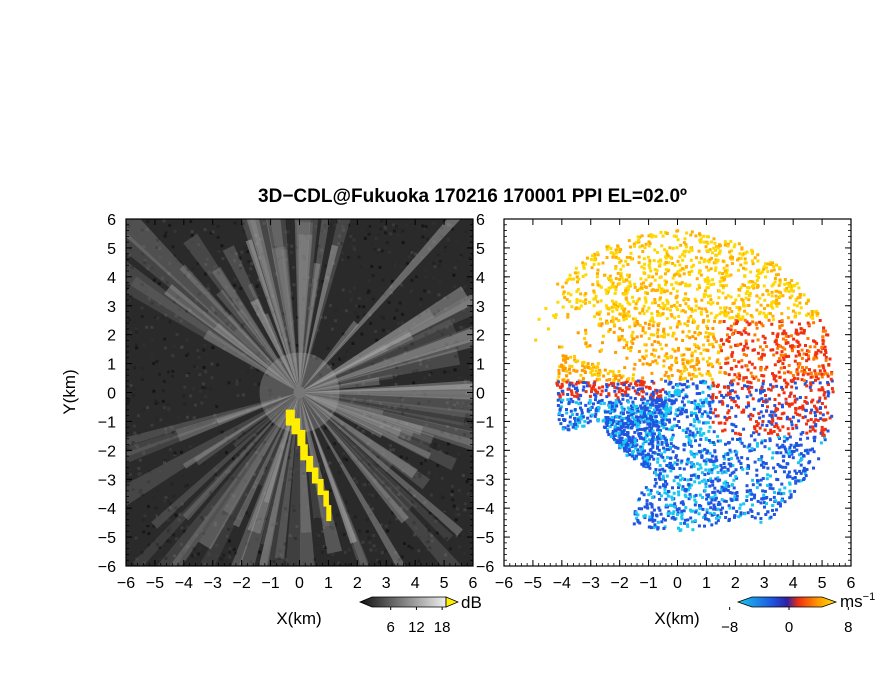  Describe the element at coordinates (107, 480) in the screenshot. I see `y-tick-label: −3` at that location.